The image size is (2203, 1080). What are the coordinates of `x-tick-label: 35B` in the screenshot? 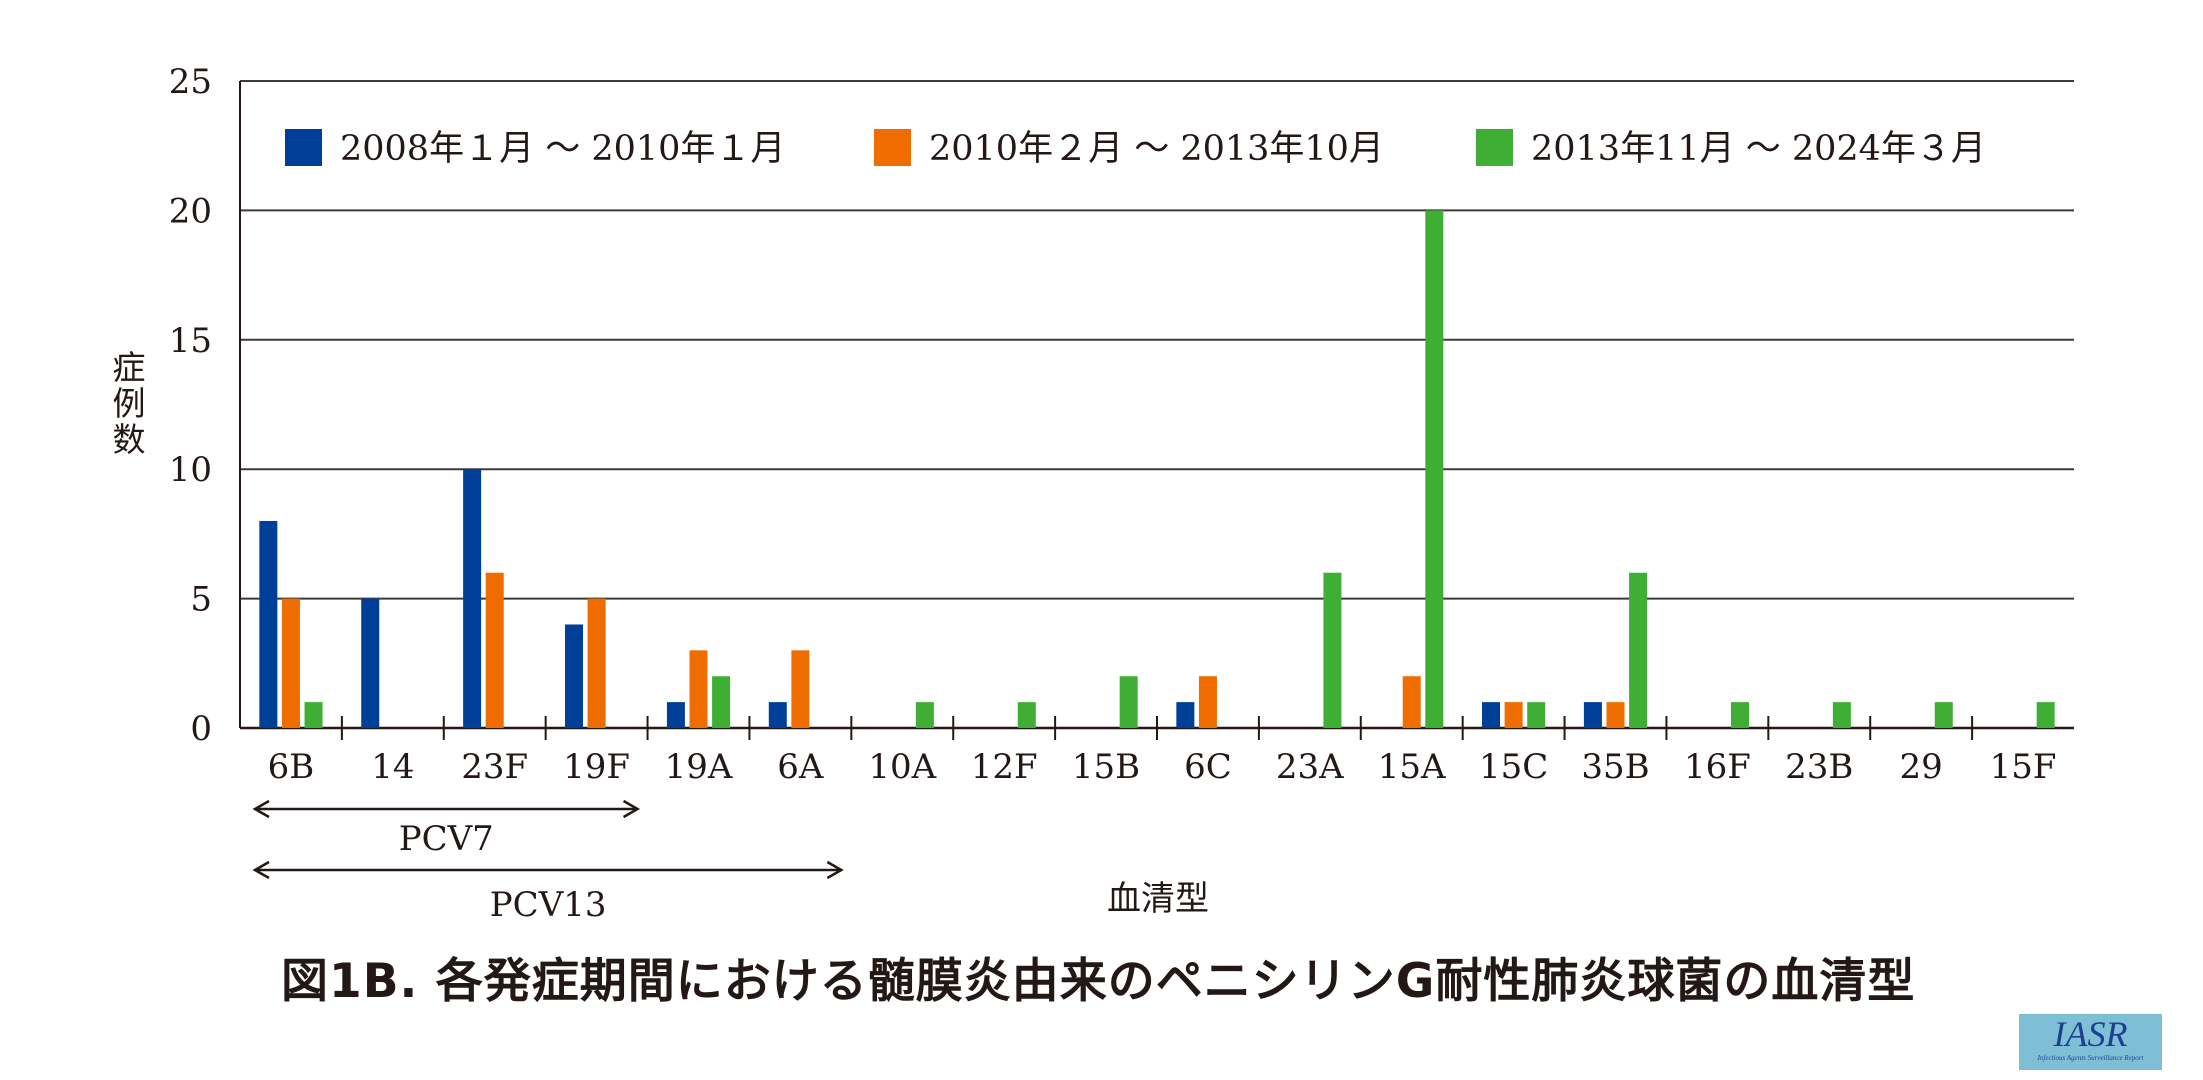 It's located at (1615, 767).